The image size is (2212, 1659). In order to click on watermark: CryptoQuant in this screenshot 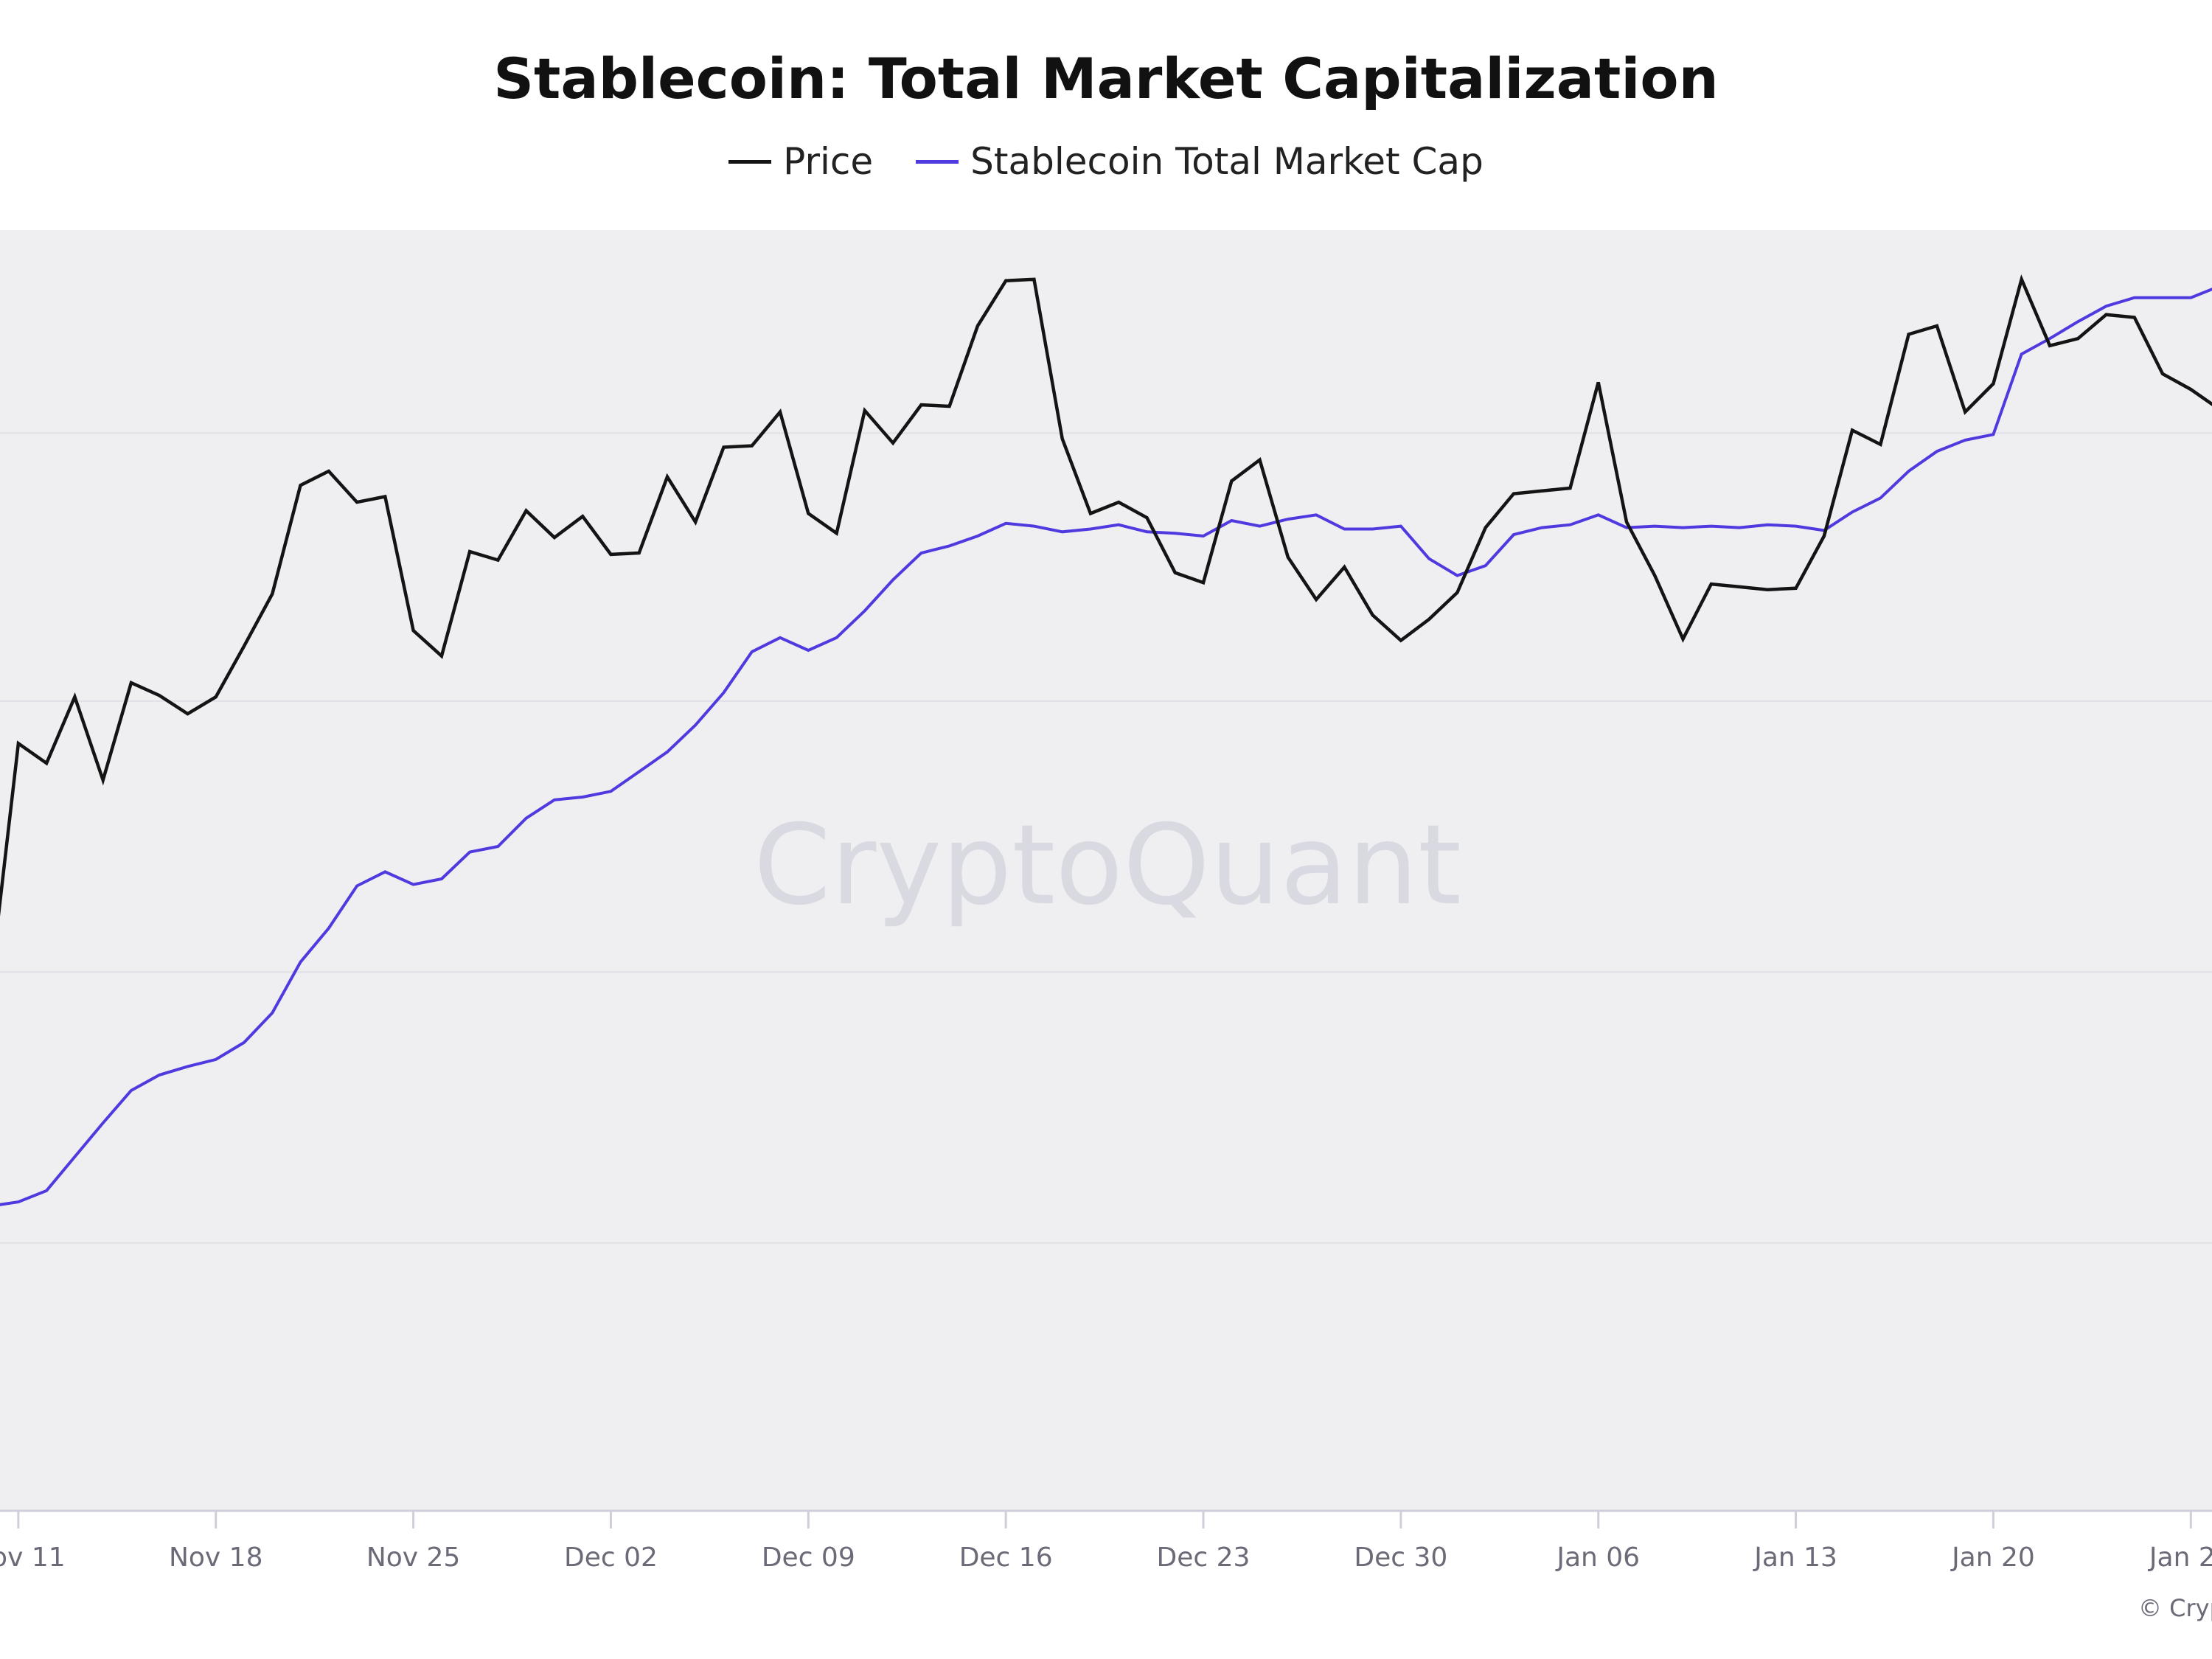, I will do `click(1107, 865)`.